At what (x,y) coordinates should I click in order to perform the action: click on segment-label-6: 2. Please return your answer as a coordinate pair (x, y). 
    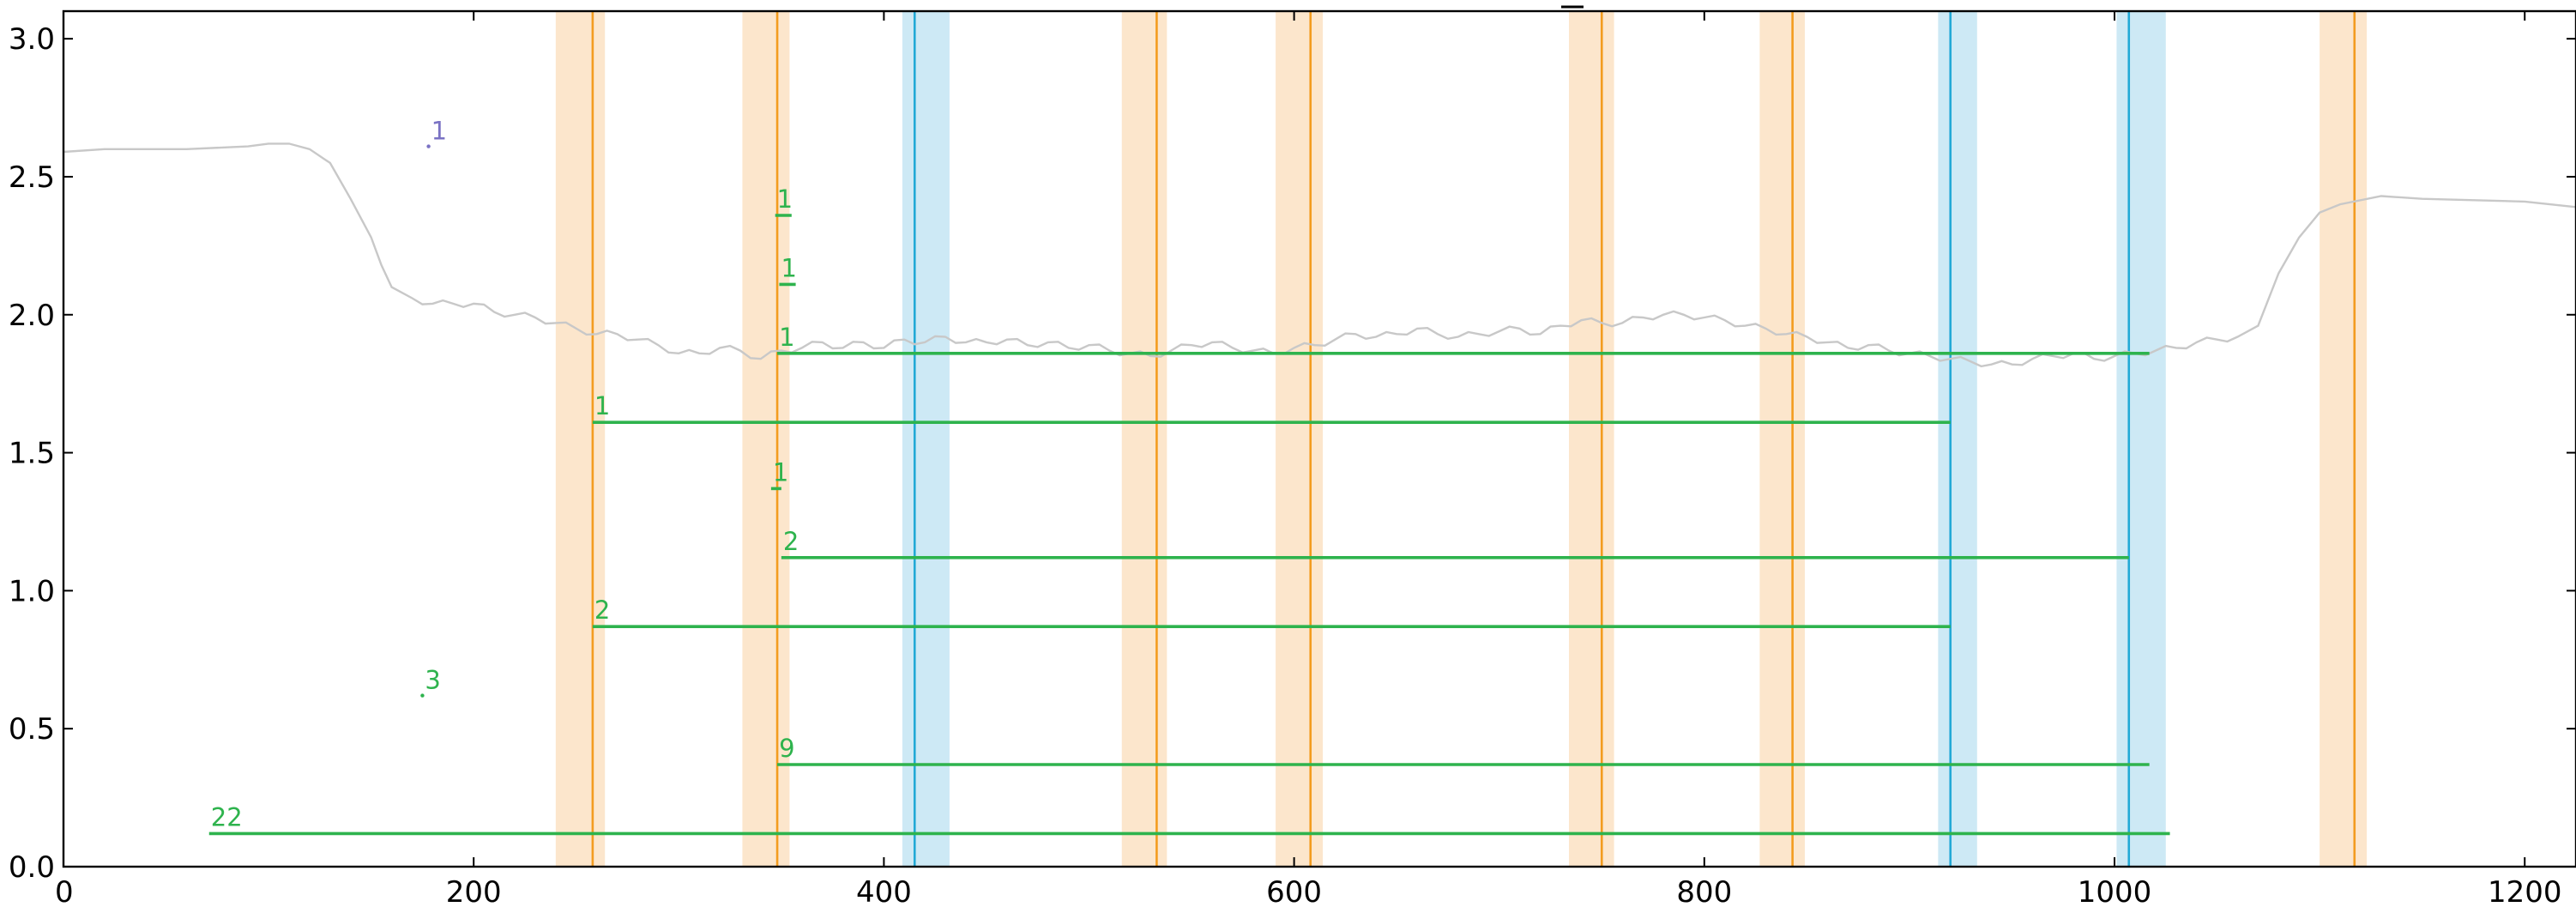
    Looking at the image, I should click on (602, 610).